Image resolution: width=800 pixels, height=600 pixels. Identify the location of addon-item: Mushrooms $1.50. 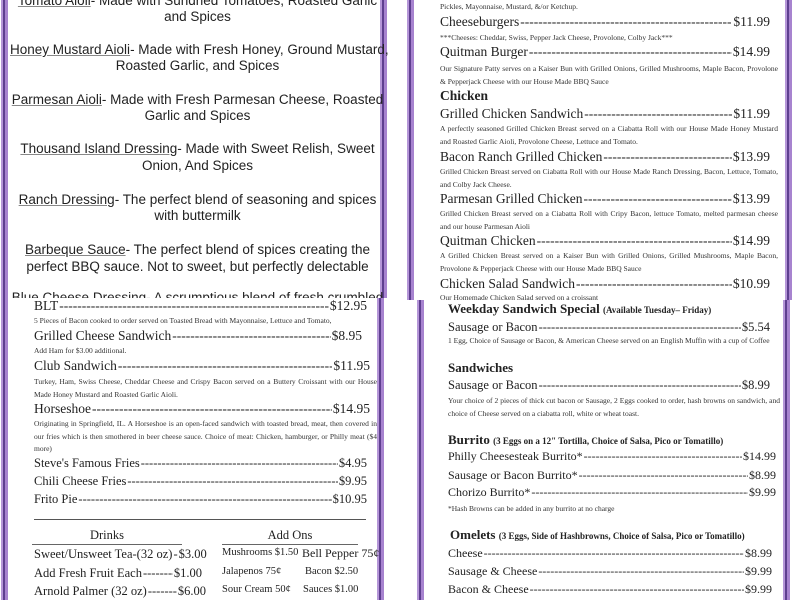
(260, 552).